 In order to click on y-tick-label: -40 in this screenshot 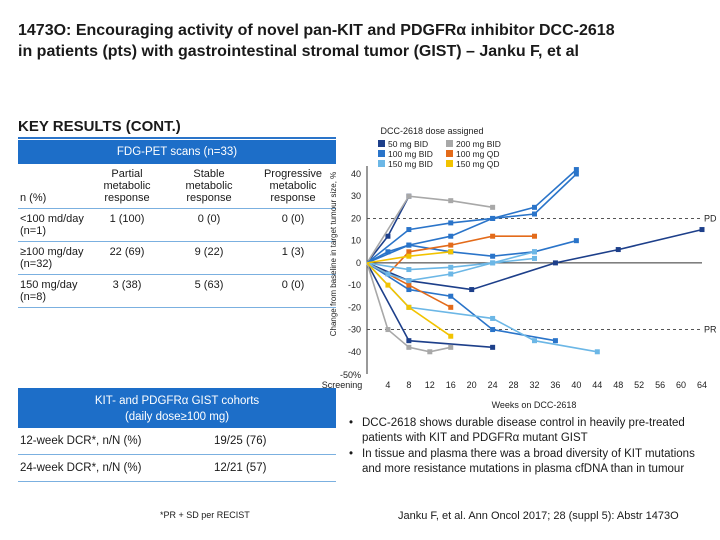, I will do `click(354, 352)`.